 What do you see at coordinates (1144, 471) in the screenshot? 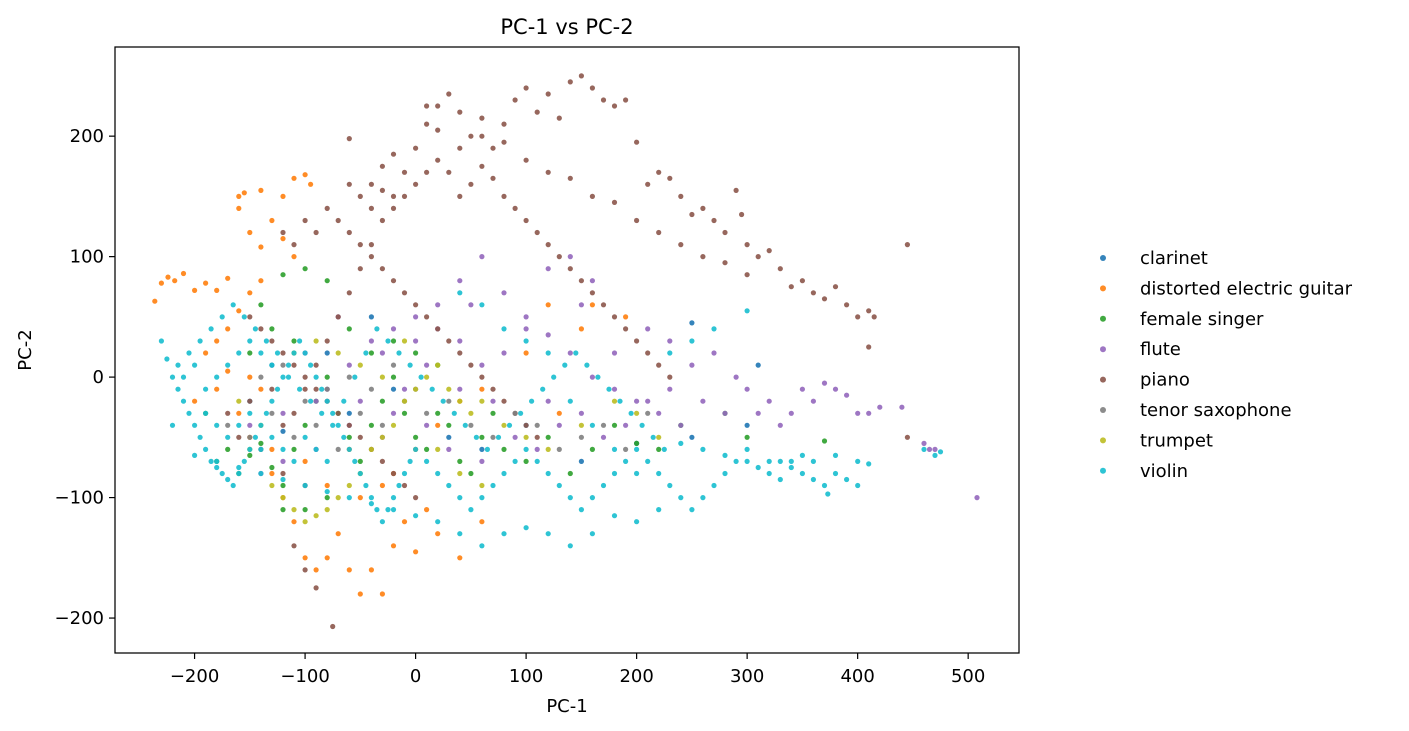
I see `legend-entry: violin` at bounding box center [1144, 471].